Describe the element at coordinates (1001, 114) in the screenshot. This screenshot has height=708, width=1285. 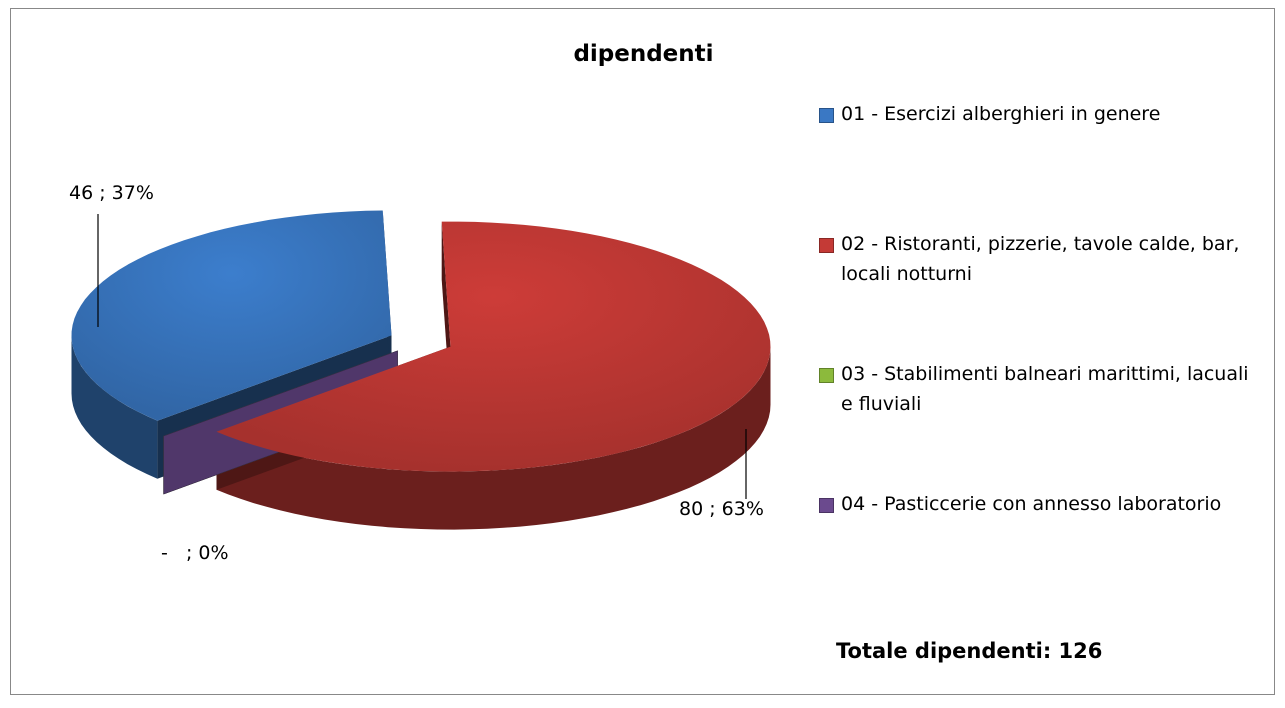
I see `legend-label: 01 - Esercizi alberghieri in genere` at that location.